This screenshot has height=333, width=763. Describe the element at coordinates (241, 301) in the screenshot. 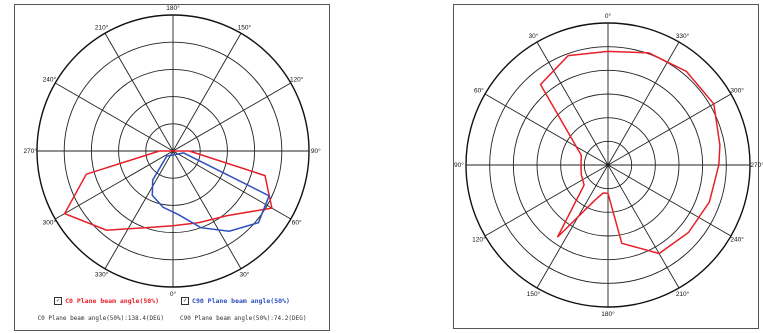

I see `legend-label-c90: C90 Plane beam angle(50%)` at that location.